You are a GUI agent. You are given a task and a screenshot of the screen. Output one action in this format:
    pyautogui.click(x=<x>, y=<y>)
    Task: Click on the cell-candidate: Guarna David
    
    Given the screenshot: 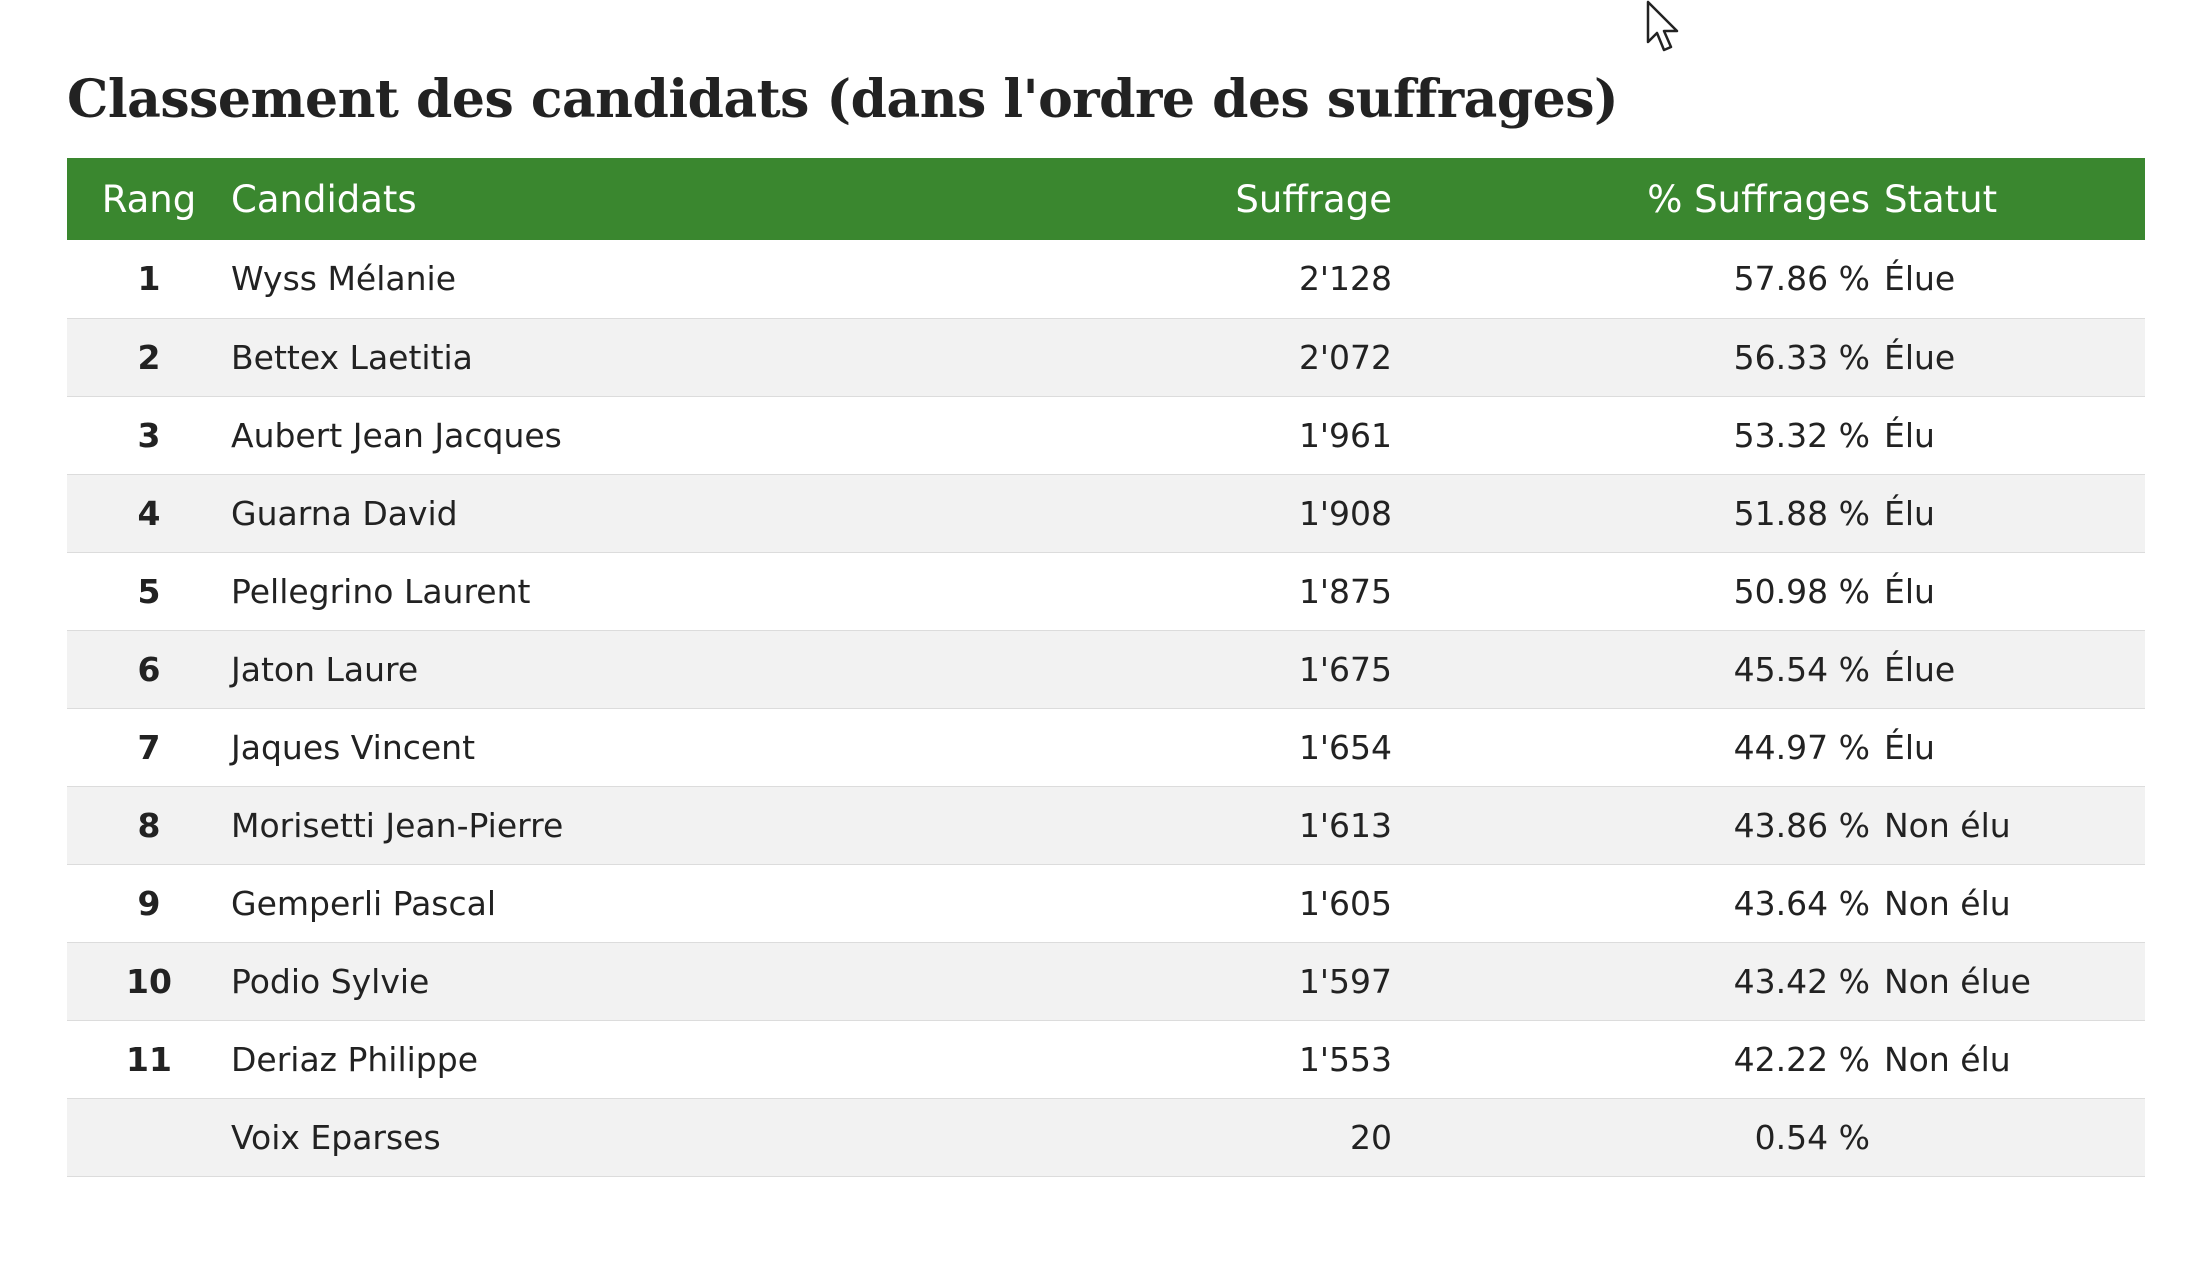 What is the action you would take?
    pyautogui.click(x=344, y=513)
    